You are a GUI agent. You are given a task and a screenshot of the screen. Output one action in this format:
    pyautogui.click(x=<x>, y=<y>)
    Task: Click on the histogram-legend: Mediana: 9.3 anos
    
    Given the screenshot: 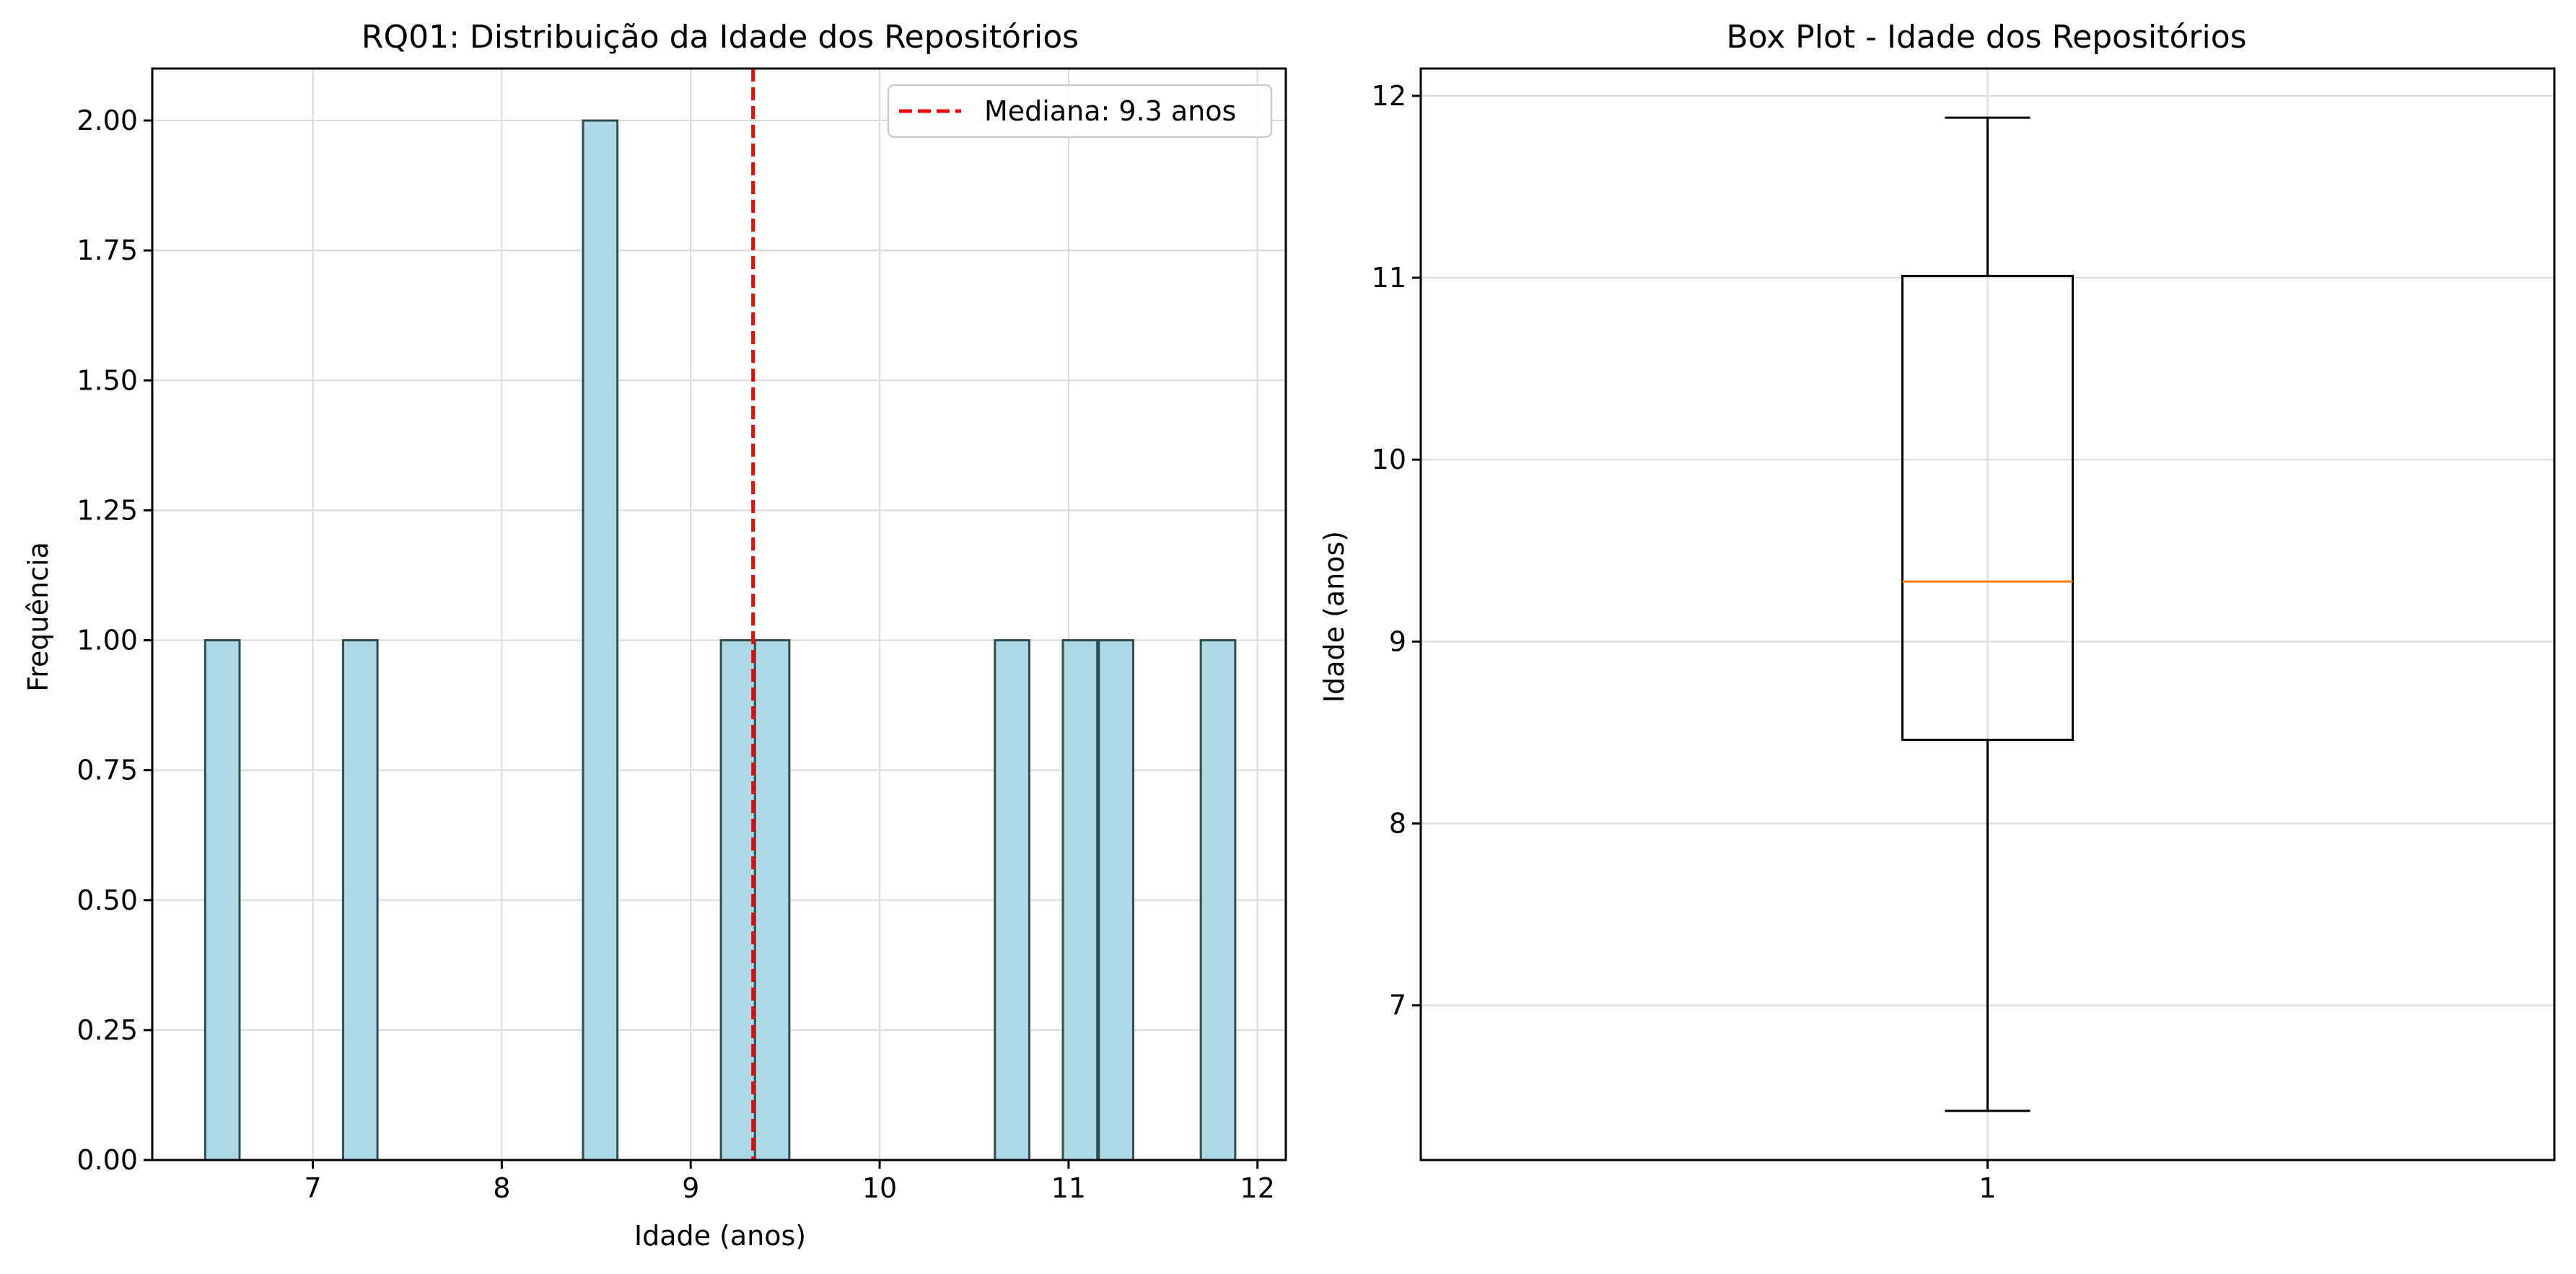 What is the action you would take?
    pyautogui.click(x=1080, y=112)
    